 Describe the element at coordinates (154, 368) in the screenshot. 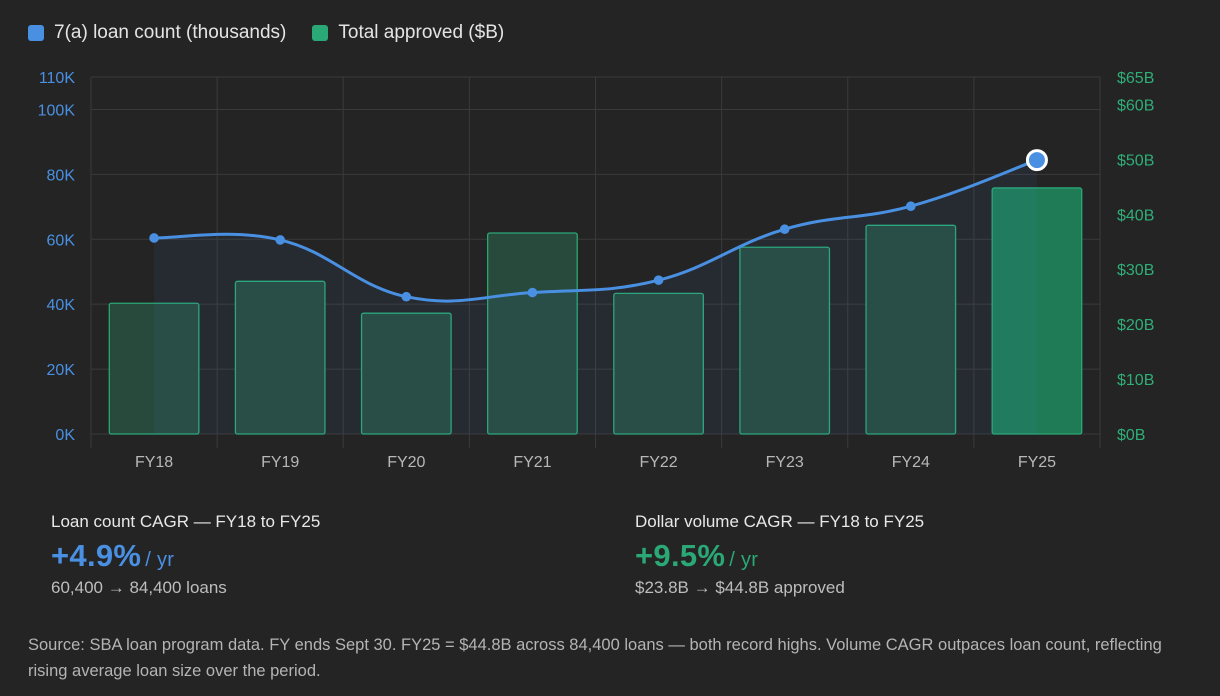

I see `bar-fy18` at that location.